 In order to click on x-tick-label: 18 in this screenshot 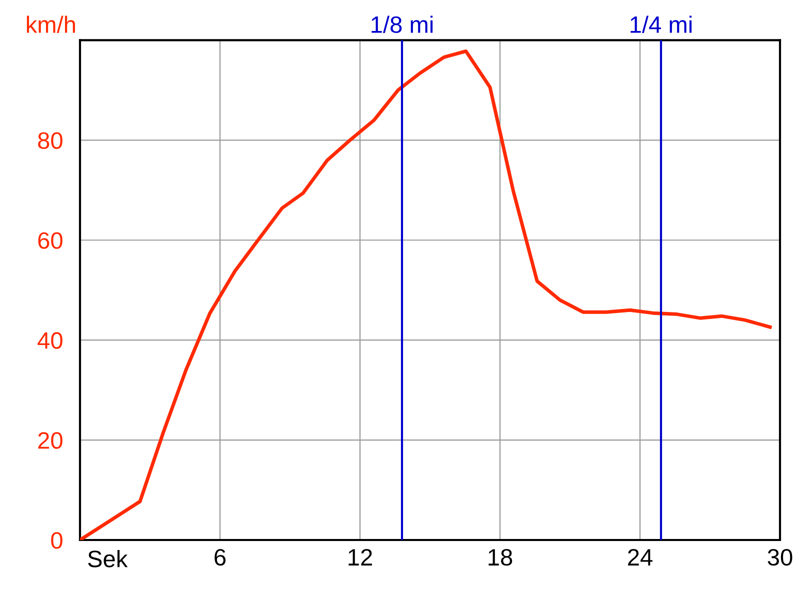, I will do `click(500, 557)`.